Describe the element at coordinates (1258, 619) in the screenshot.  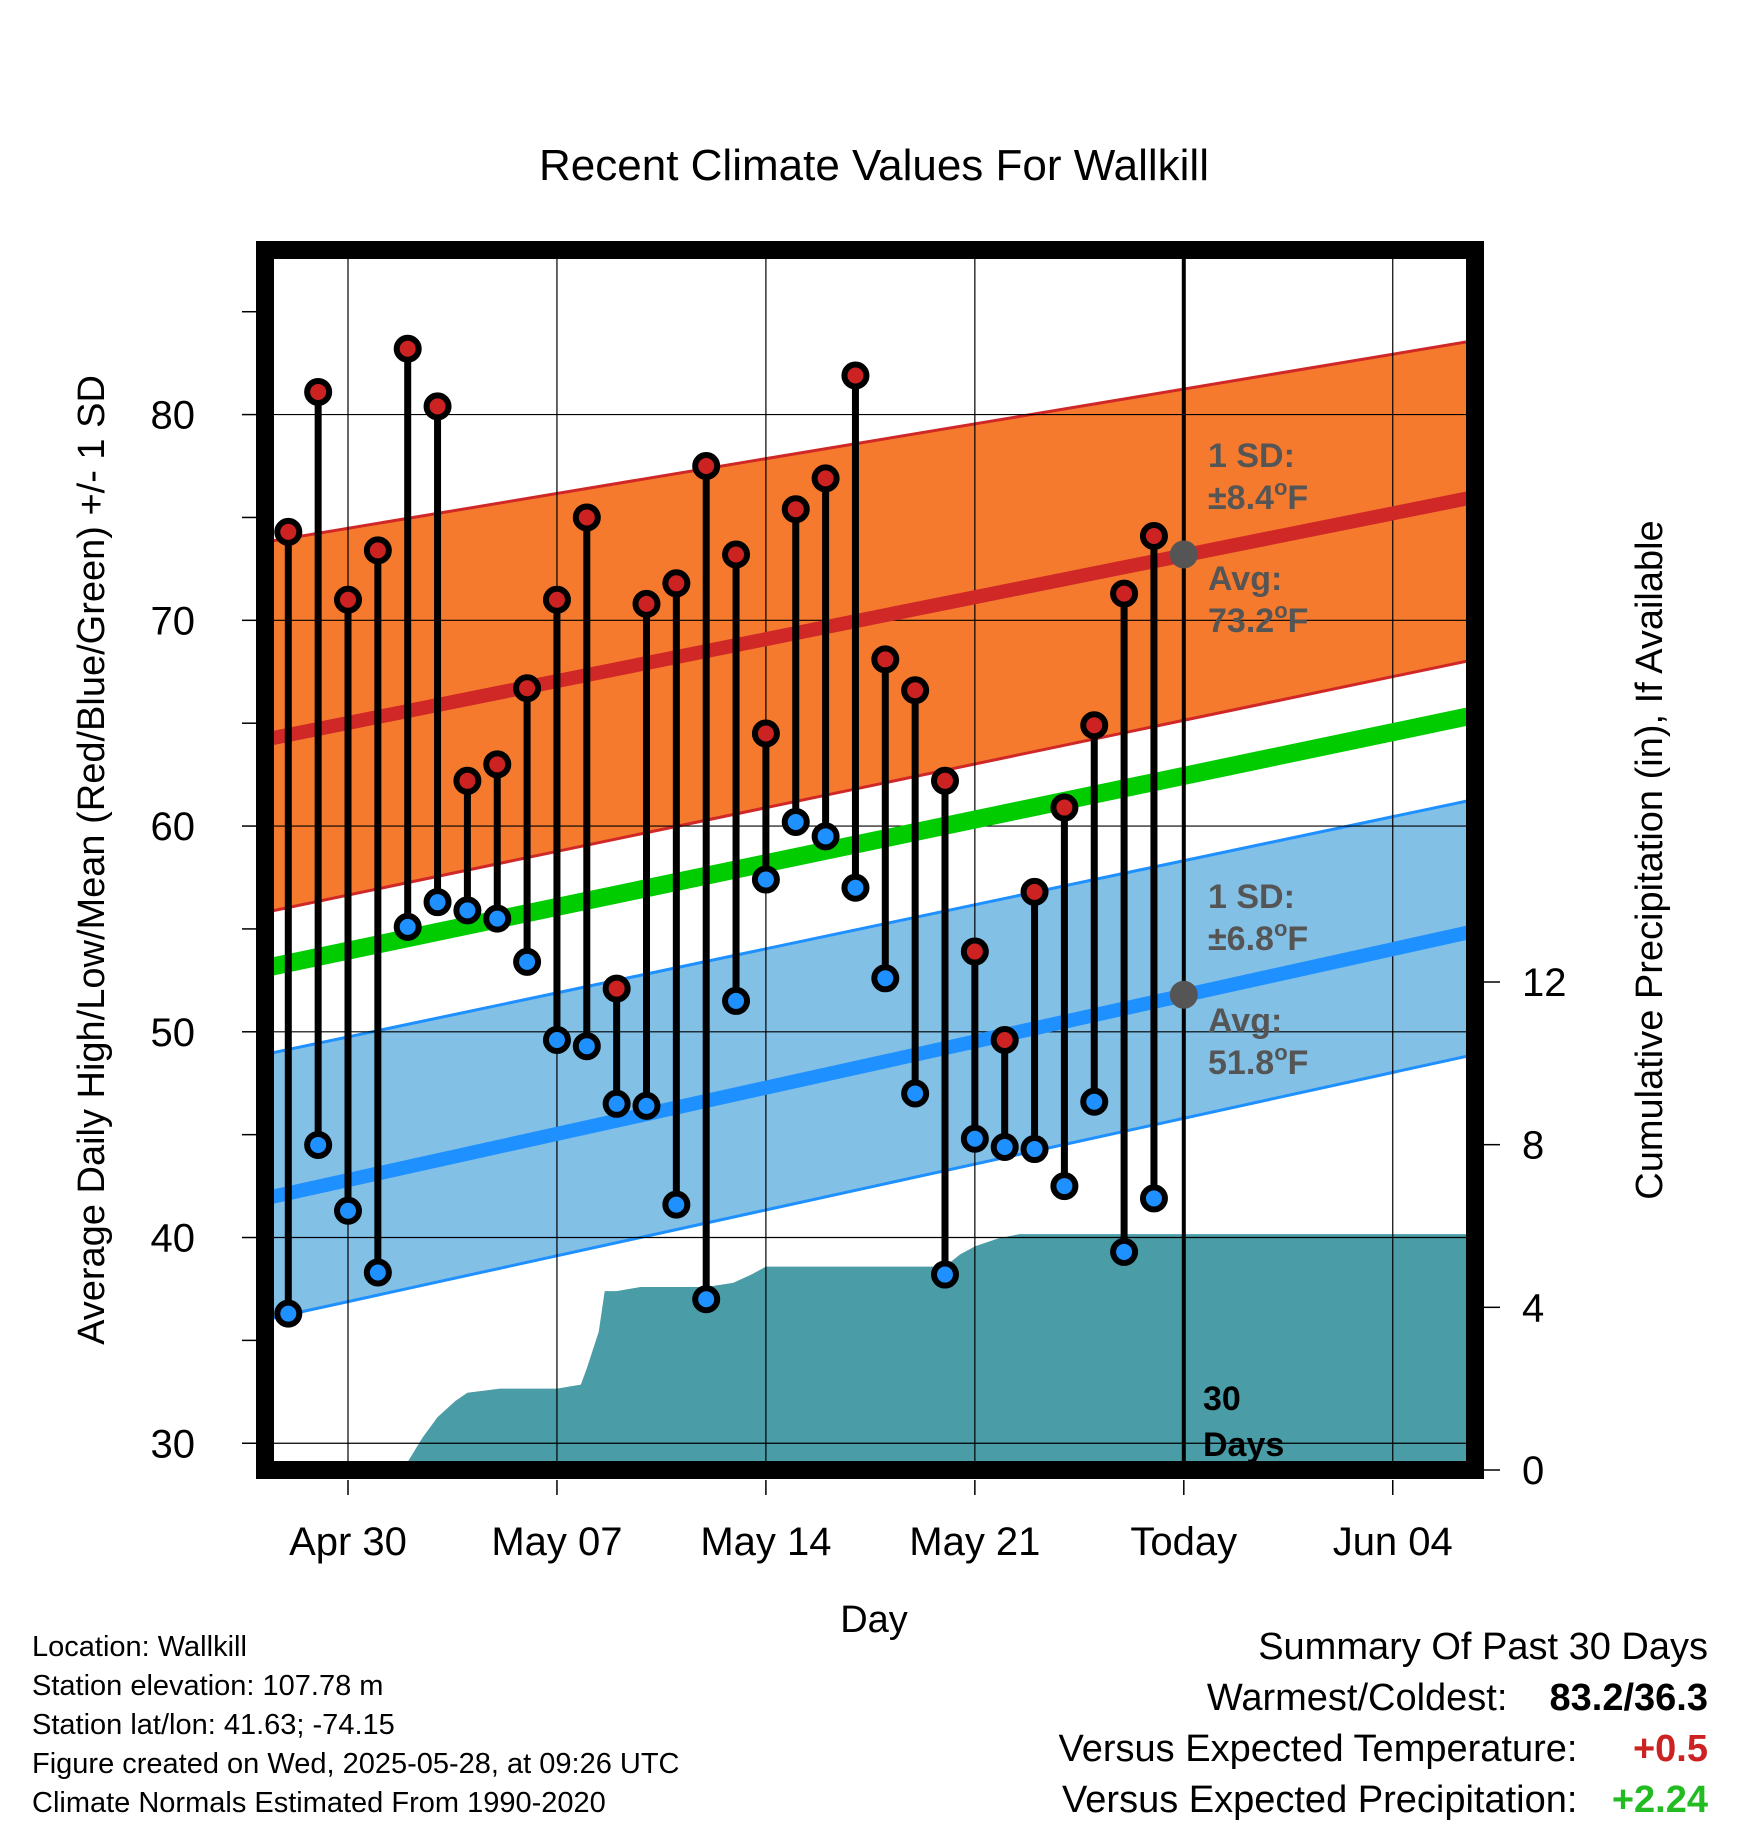
I see `high-avg-value: 73.2oF` at that location.